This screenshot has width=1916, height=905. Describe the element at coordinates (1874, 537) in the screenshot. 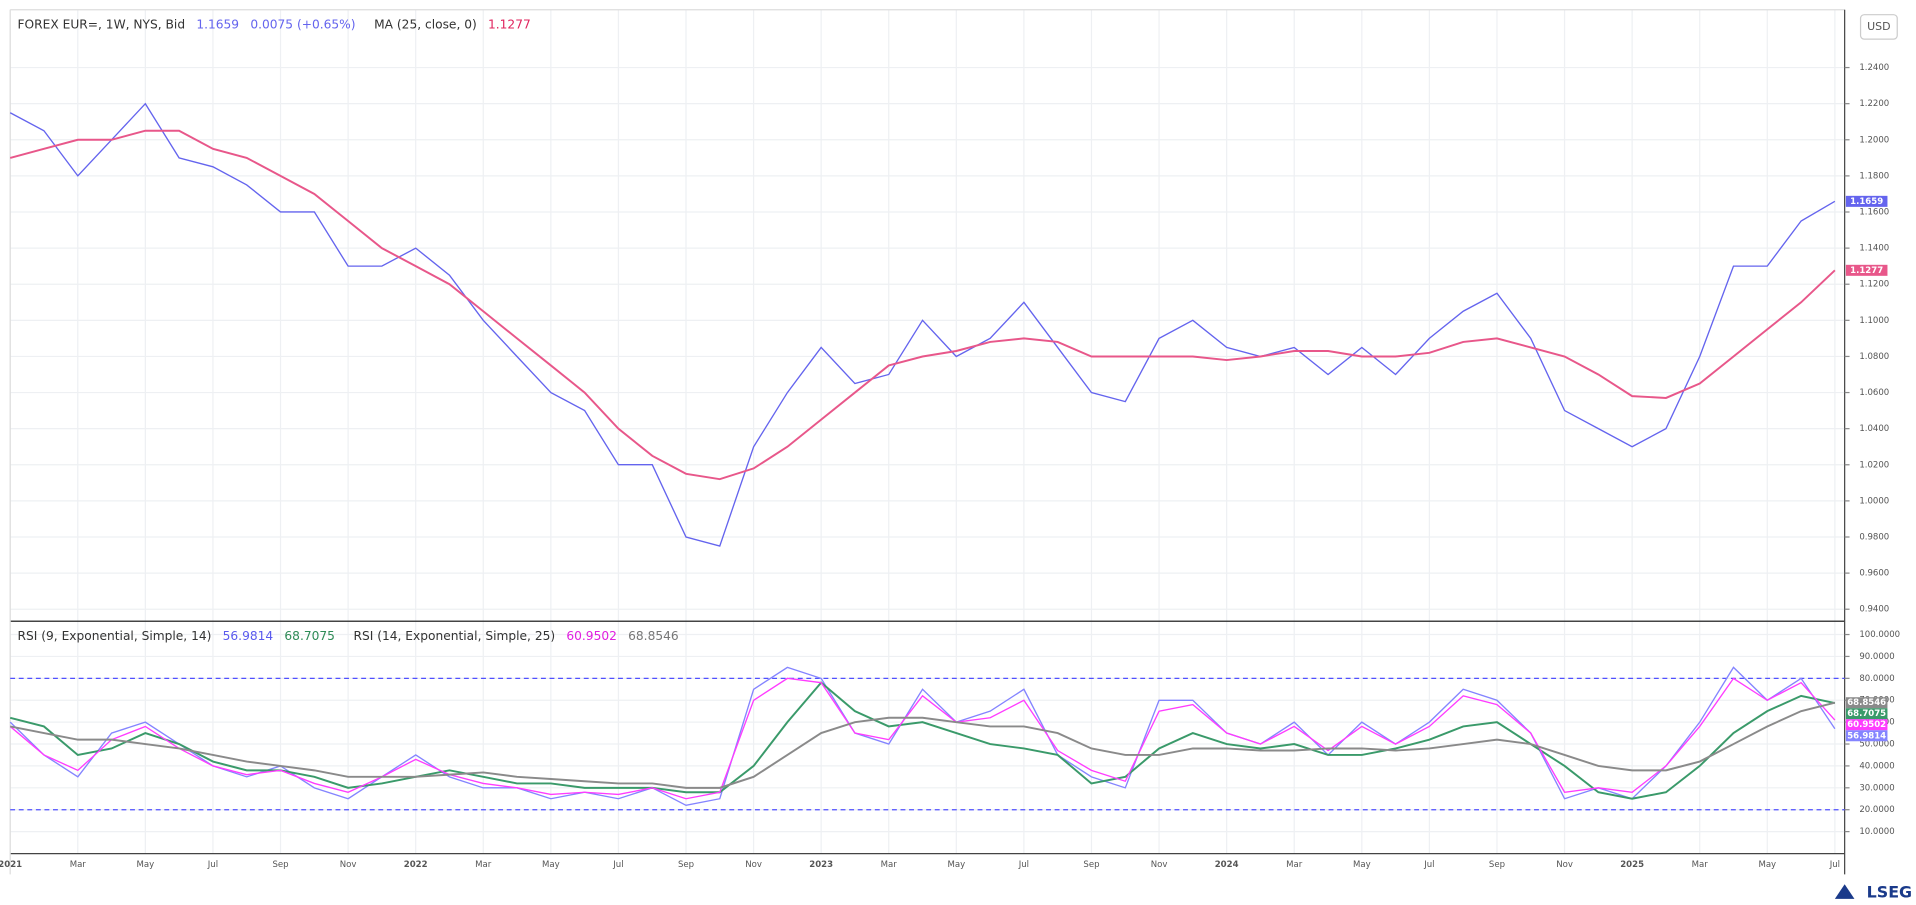

I see `y-tick-label: 0.9800` at that location.